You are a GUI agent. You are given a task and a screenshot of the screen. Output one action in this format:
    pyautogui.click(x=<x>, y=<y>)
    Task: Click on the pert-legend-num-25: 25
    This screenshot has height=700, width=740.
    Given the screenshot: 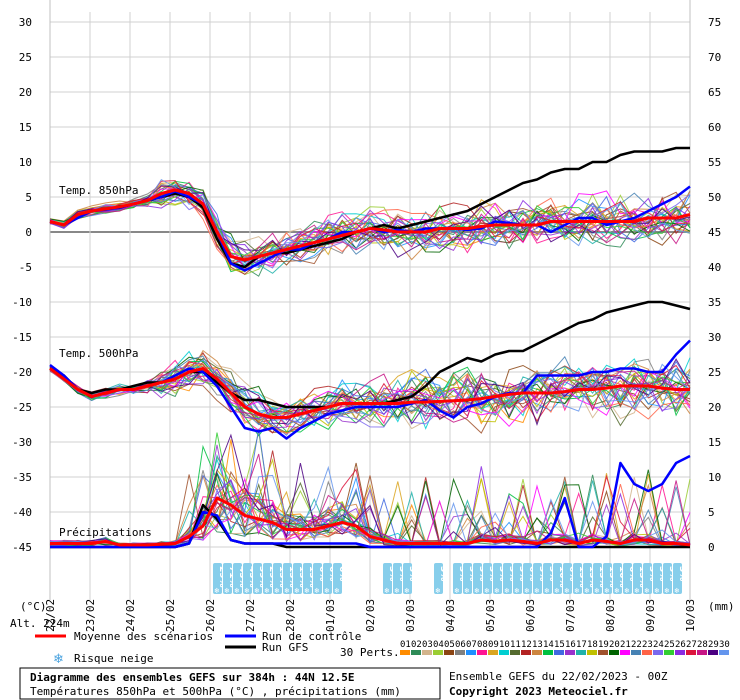 What is the action you would take?
    pyautogui.click(x=669, y=645)
    